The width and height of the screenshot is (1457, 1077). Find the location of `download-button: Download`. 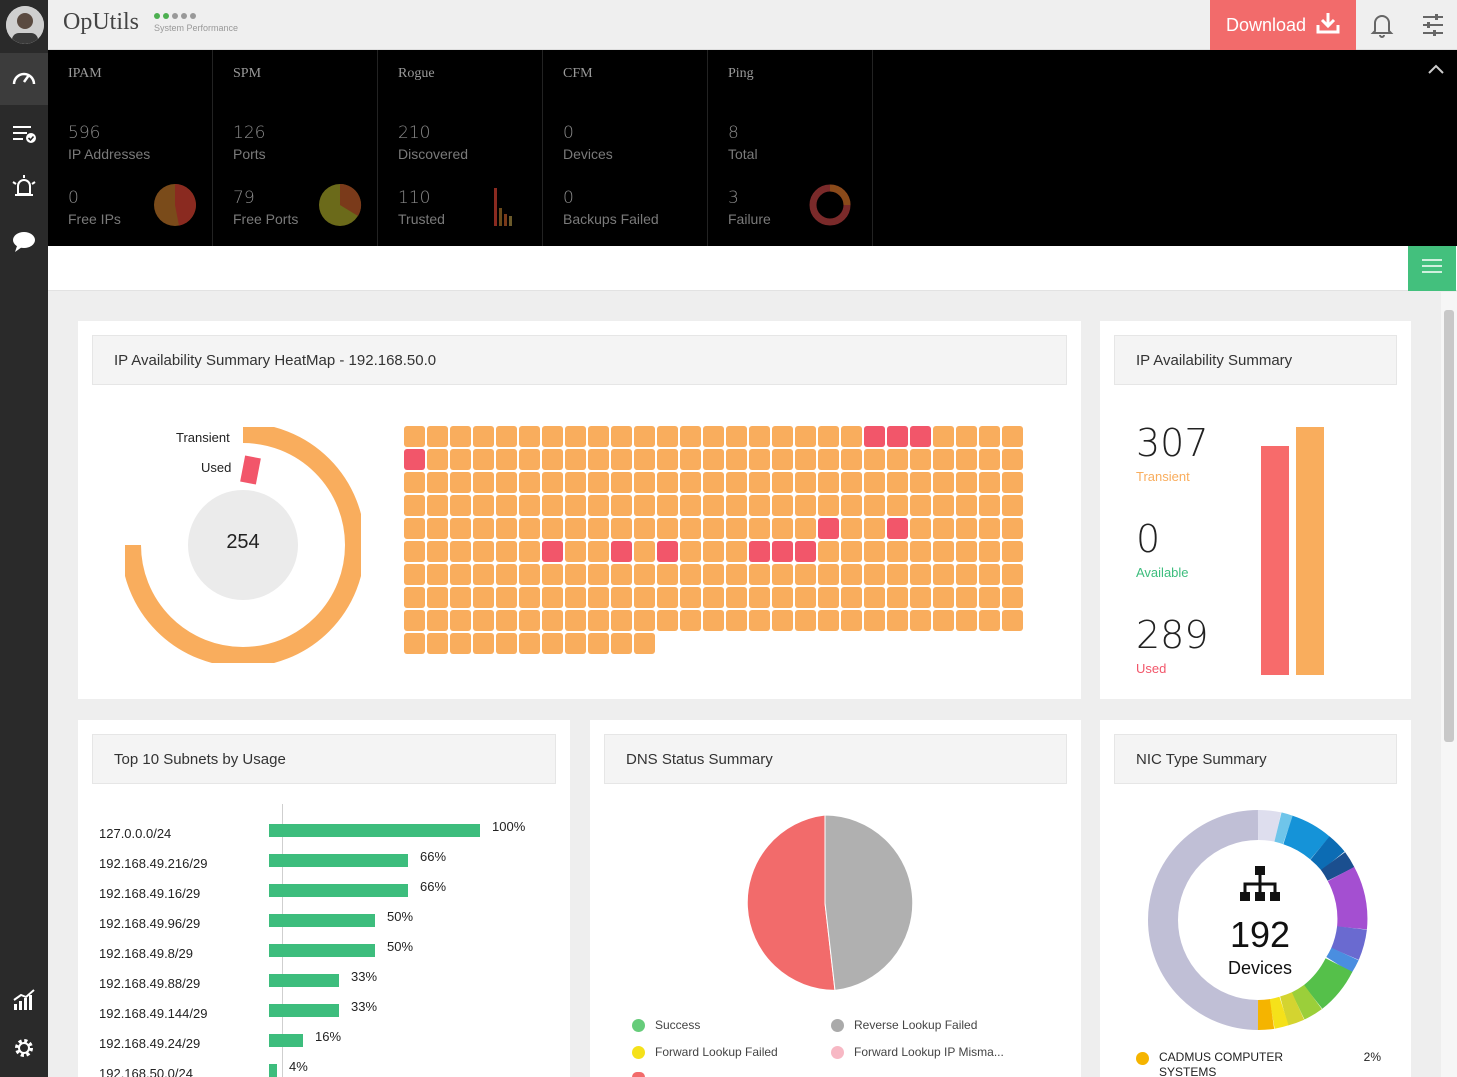

download-button: Download is located at coordinates (1283, 25).